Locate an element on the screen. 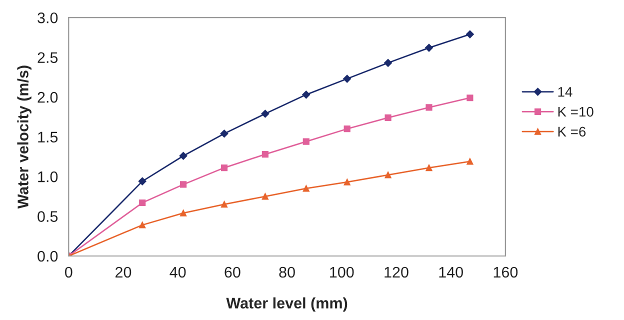 Image resolution: width=624 pixels, height=320 pixels. x-tick-label: 100 is located at coordinates (342, 272).